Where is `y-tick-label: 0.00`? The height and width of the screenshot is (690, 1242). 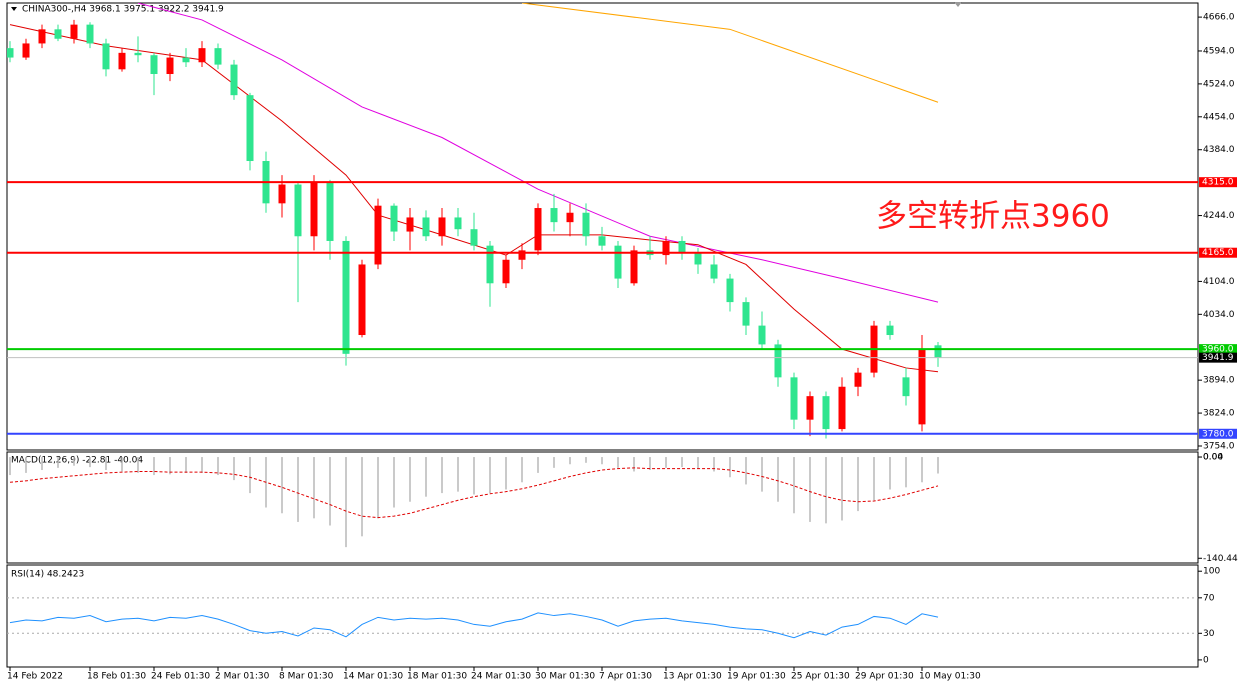 y-tick-label: 0.00 is located at coordinates (1213, 458).